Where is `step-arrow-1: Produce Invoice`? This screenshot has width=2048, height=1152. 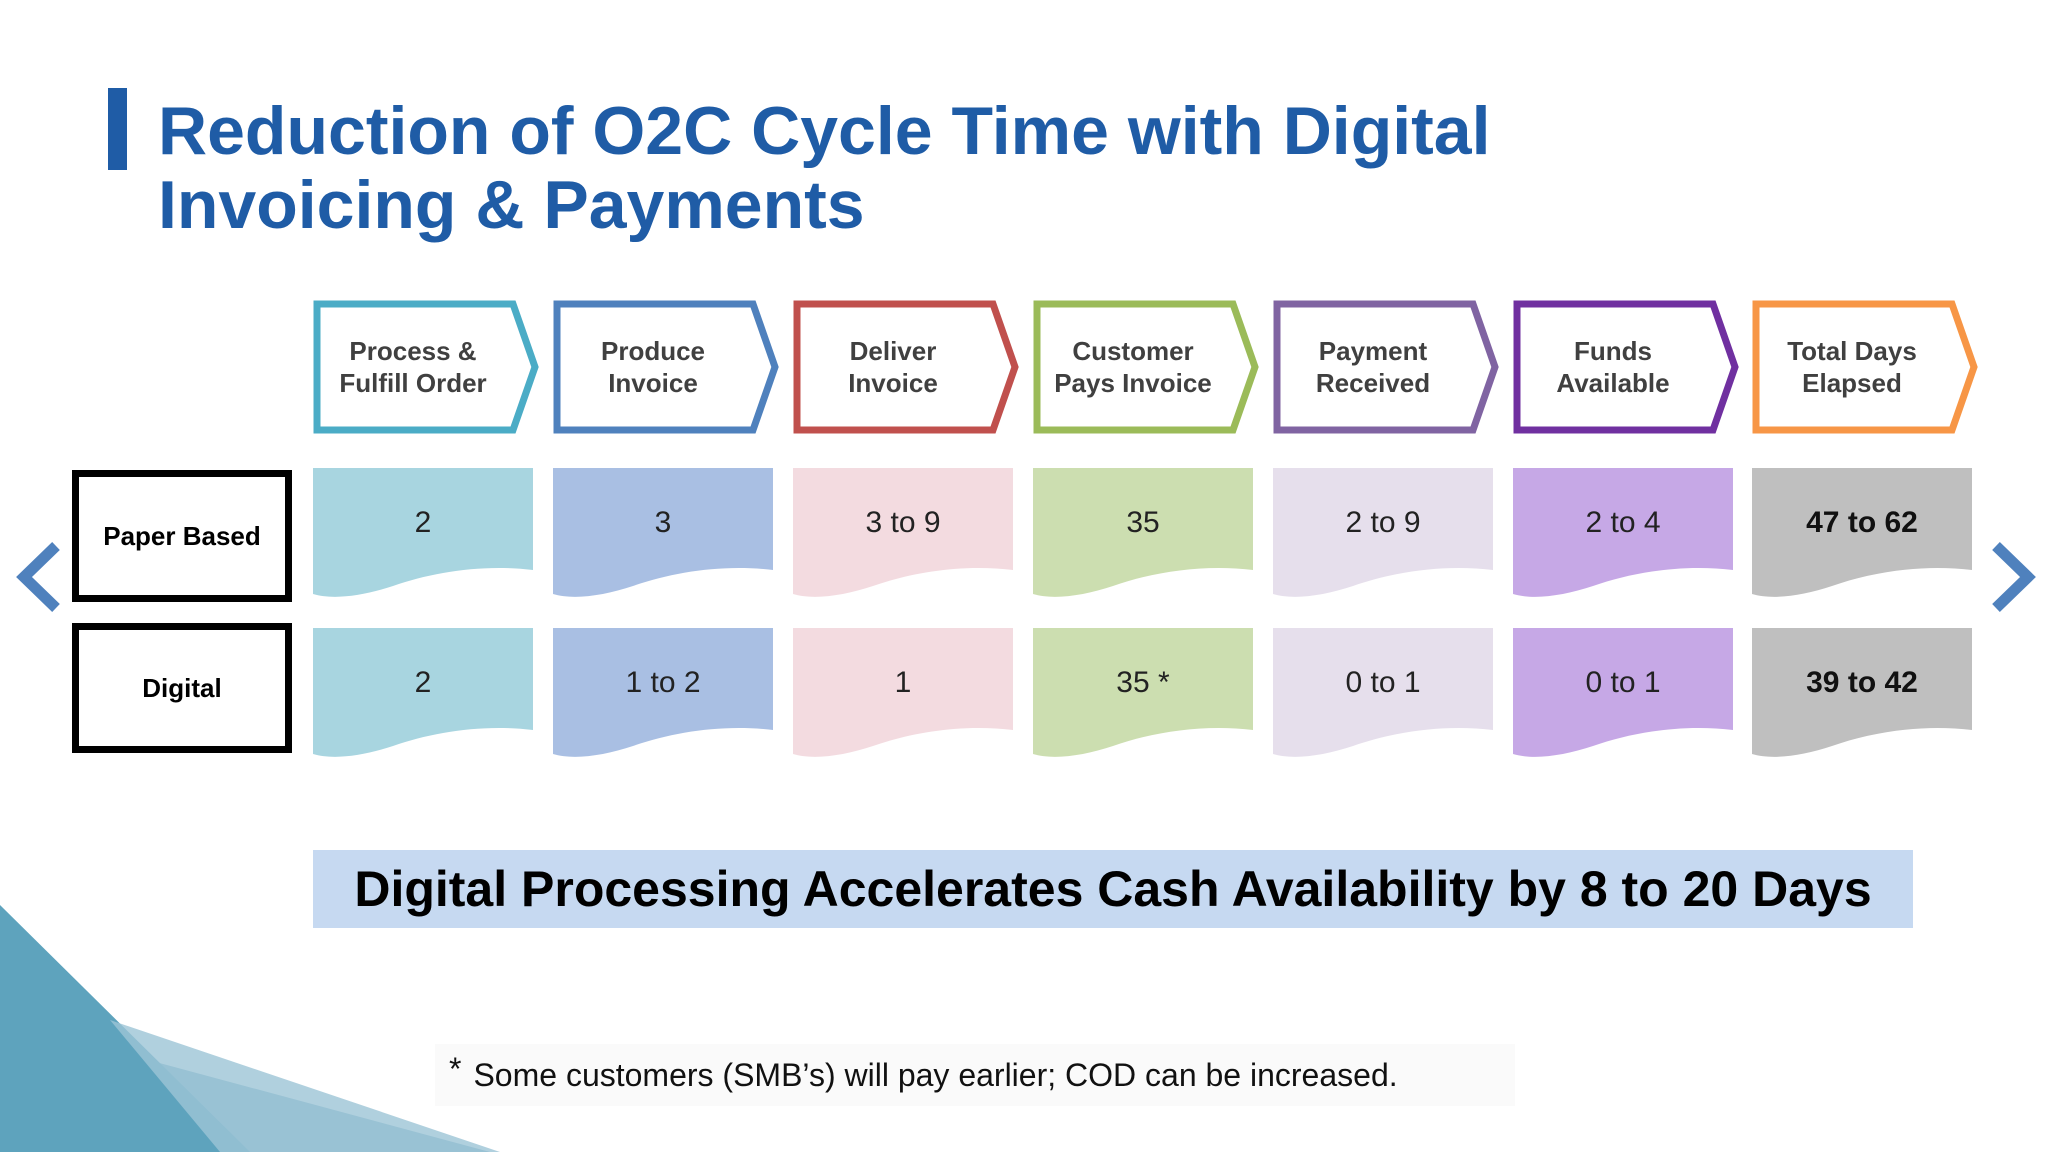
step-arrow-1: Produce Invoice is located at coordinates (667, 367).